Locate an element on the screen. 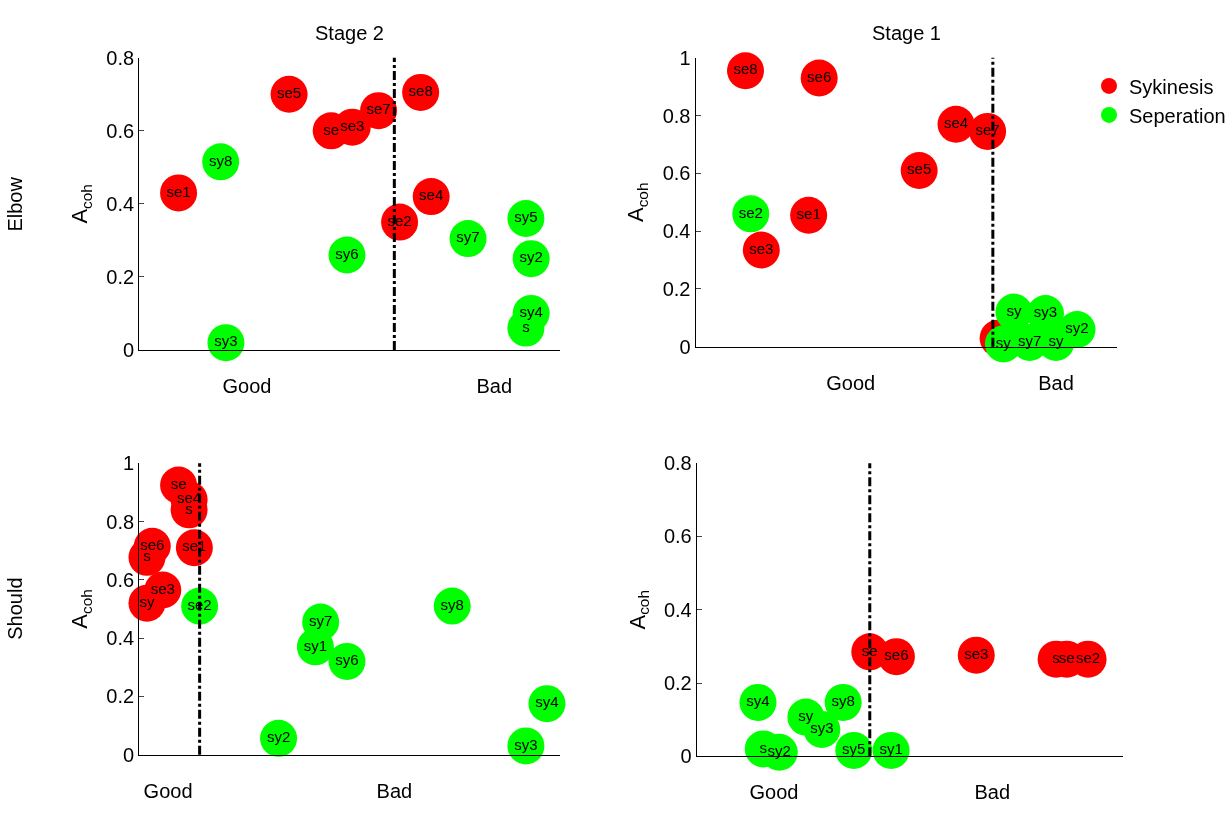  text: Elbow is located at coordinates (14, 204).